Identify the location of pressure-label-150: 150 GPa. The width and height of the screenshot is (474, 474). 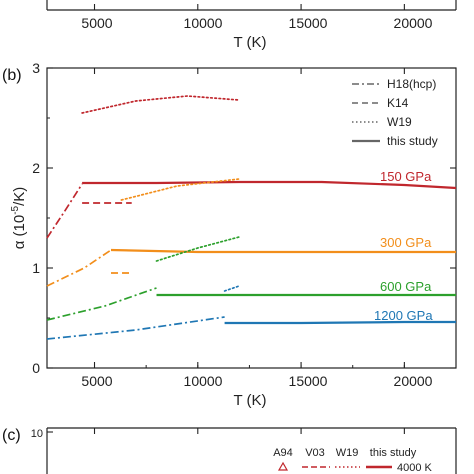
(406, 176).